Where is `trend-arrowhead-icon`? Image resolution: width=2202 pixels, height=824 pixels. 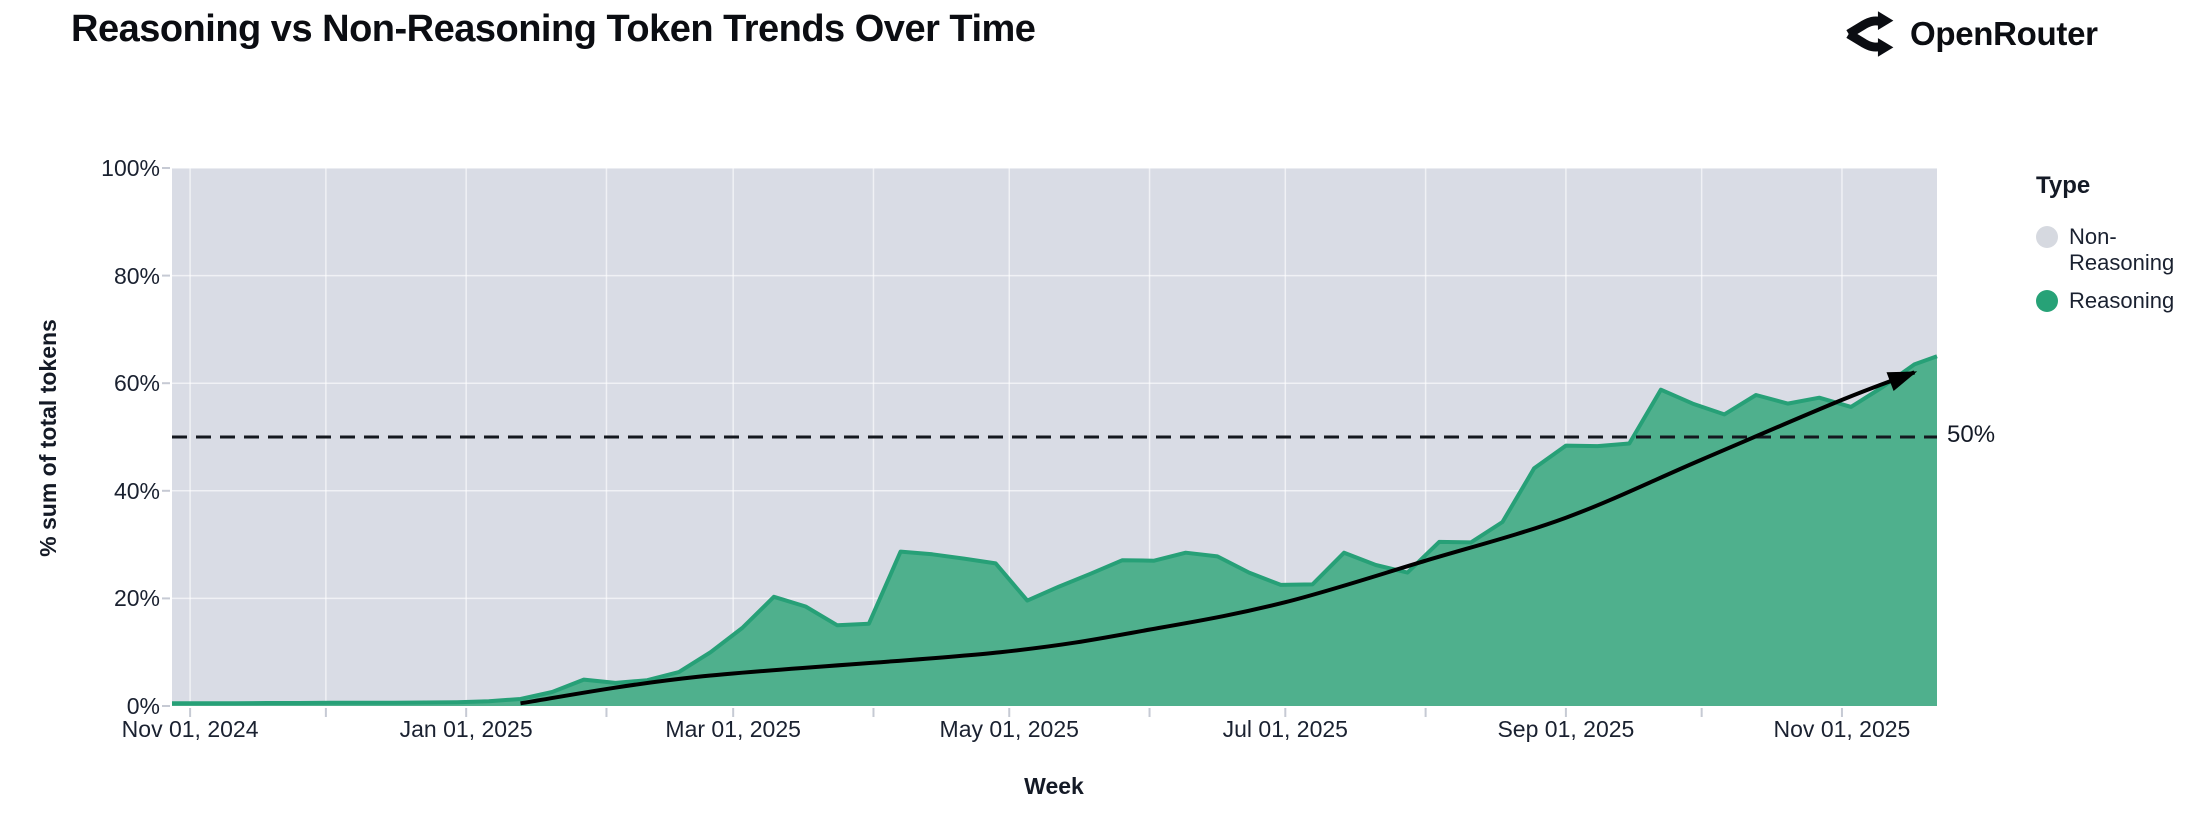
trend-arrowhead-icon is located at coordinates (1902, 381).